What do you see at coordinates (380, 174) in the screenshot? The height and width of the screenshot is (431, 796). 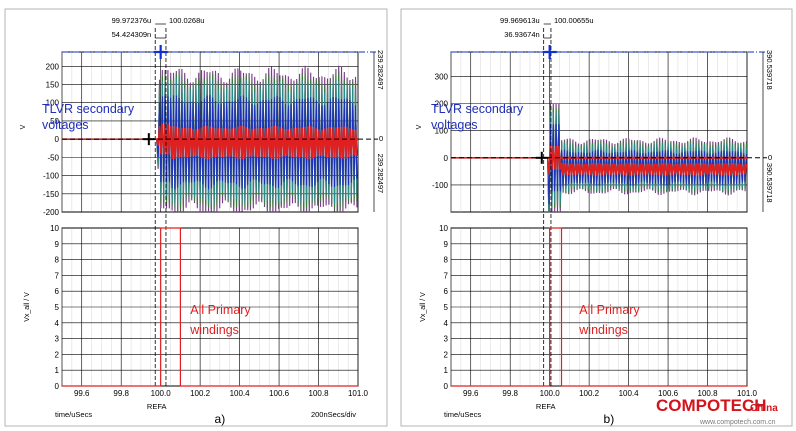 I see `right-mid-label: 239.282497` at bounding box center [380, 174].